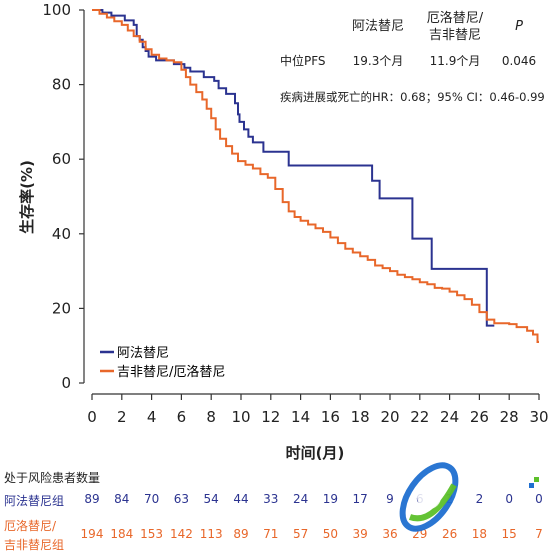 The image size is (550, 553). Describe the element at coordinates (315, 453) in the screenshot. I see `x-axis-title: 时间(月)` at that location.